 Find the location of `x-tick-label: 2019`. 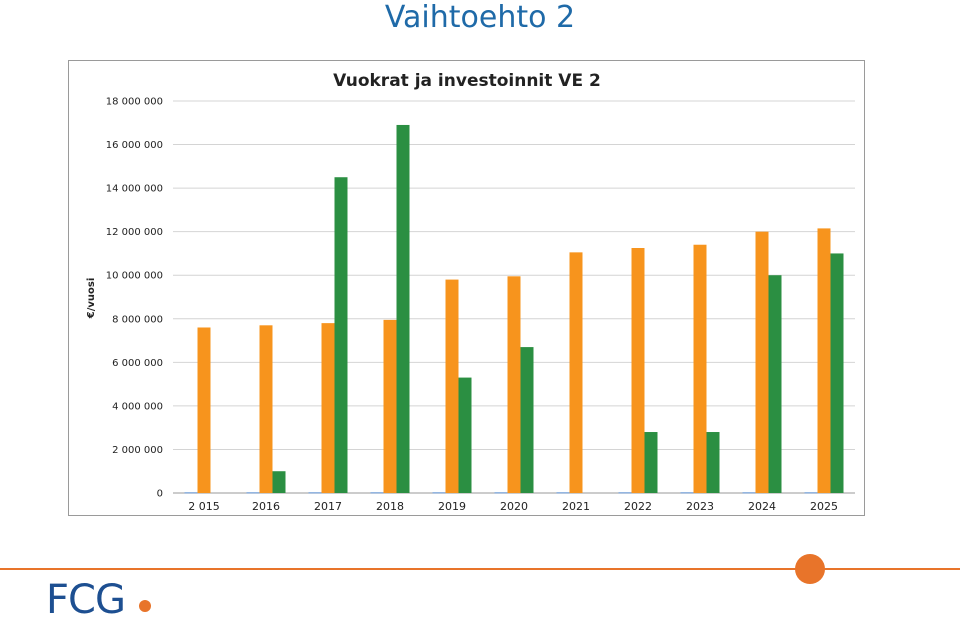

x-tick-label: 2019 is located at coordinates (452, 506).